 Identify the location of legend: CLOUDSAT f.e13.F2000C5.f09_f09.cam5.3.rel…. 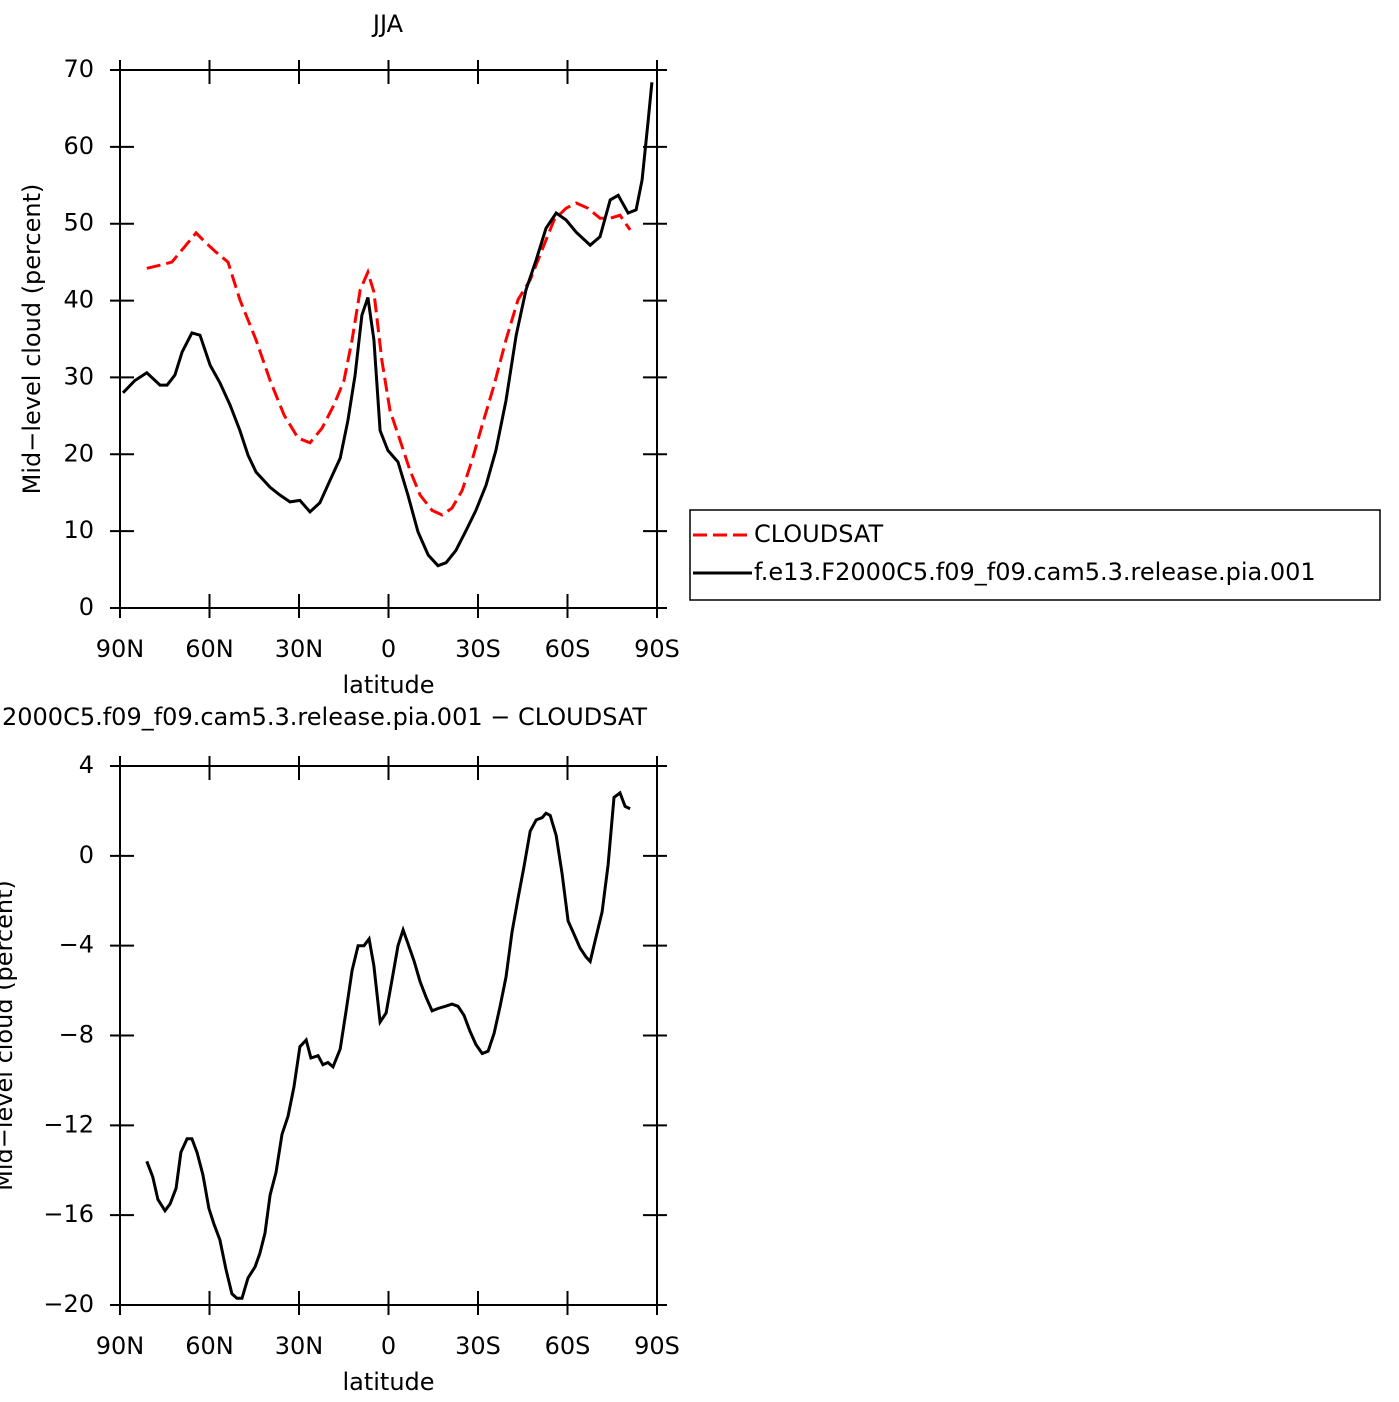
(1035, 555).